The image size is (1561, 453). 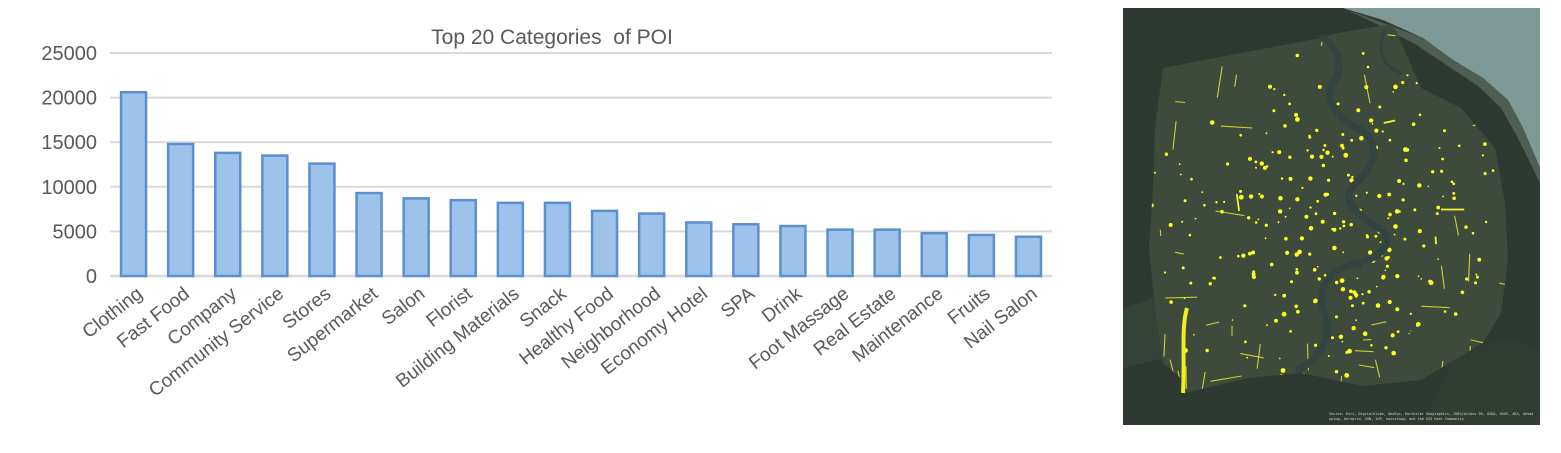 What do you see at coordinates (91, 277) in the screenshot?
I see `y-tick-label: 0` at bounding box center [91, 277].